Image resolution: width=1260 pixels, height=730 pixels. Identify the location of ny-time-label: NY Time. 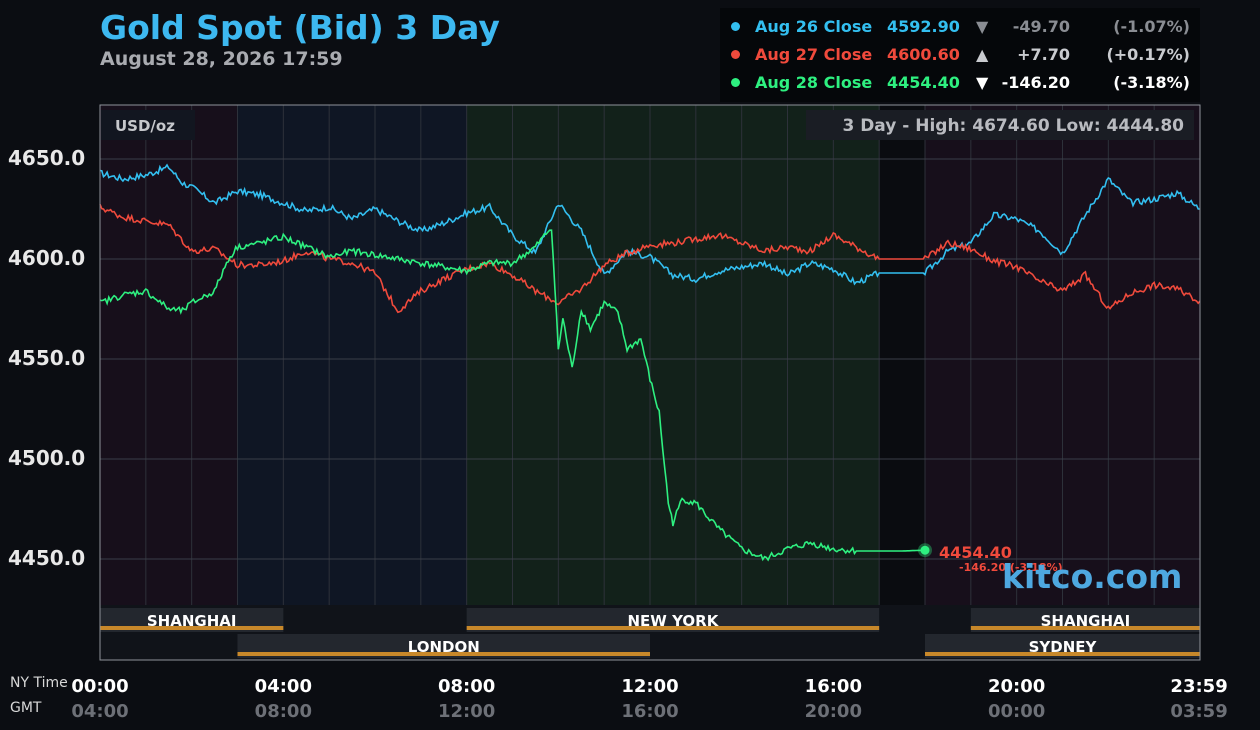
(39, 683).